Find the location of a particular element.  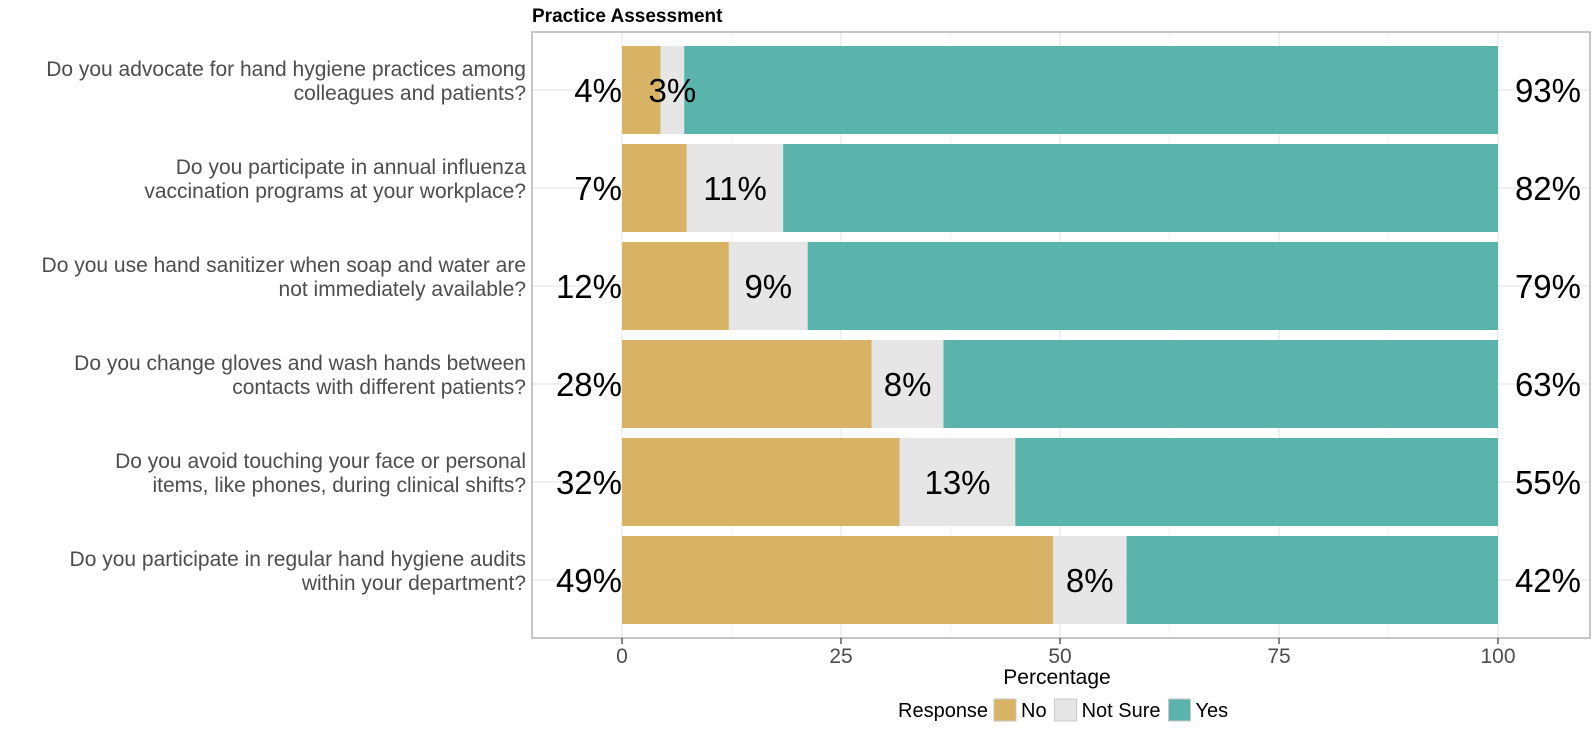

data-label: 32% is located at coordinates (589, 482).